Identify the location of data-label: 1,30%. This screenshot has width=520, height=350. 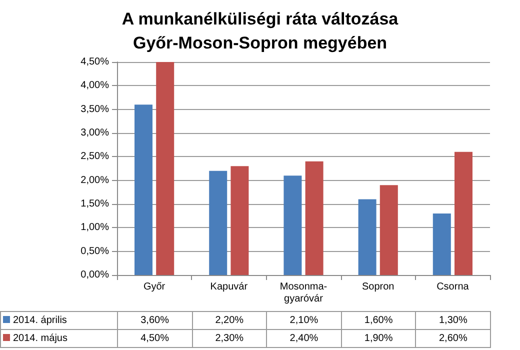
(453, 321).